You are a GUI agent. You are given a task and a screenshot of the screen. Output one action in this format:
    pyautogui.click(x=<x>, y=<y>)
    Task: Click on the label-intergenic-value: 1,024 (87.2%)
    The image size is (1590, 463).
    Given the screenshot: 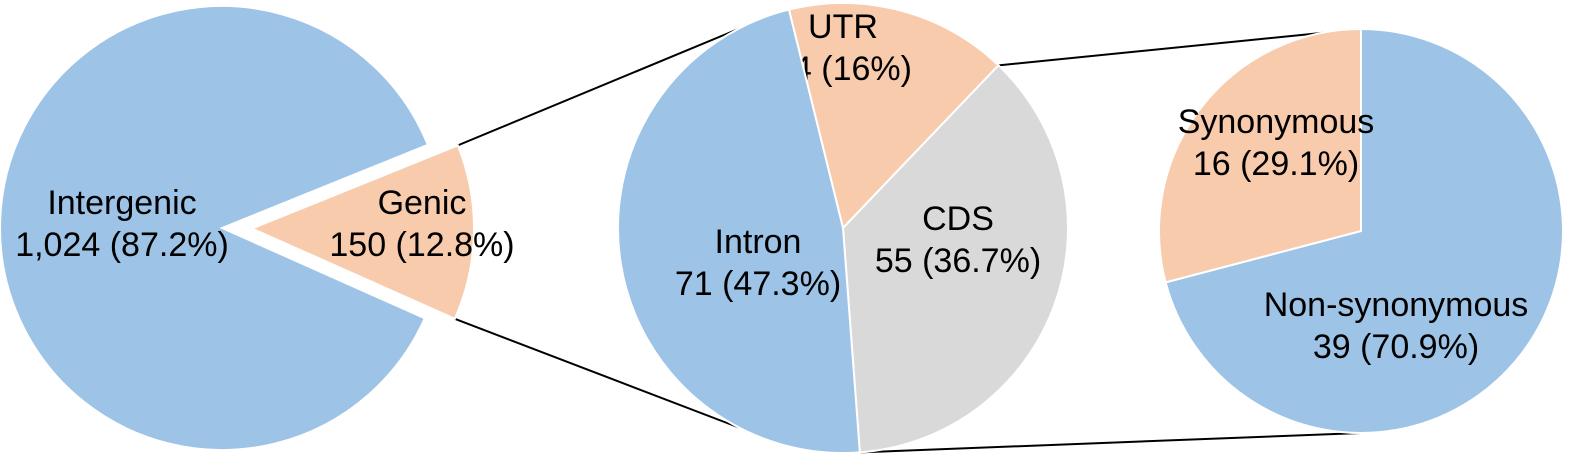 What is the action you would take?
    pyautogui.click(x=122, y=245)
    